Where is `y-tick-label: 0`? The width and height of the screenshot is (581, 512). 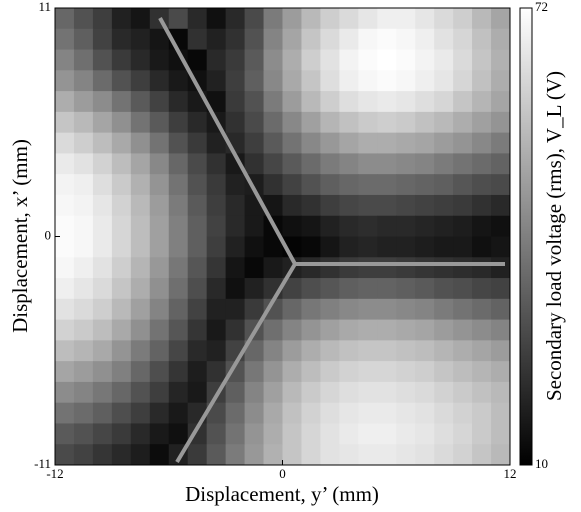
y-tick-label: 0 is located at coordinates (48, 234).